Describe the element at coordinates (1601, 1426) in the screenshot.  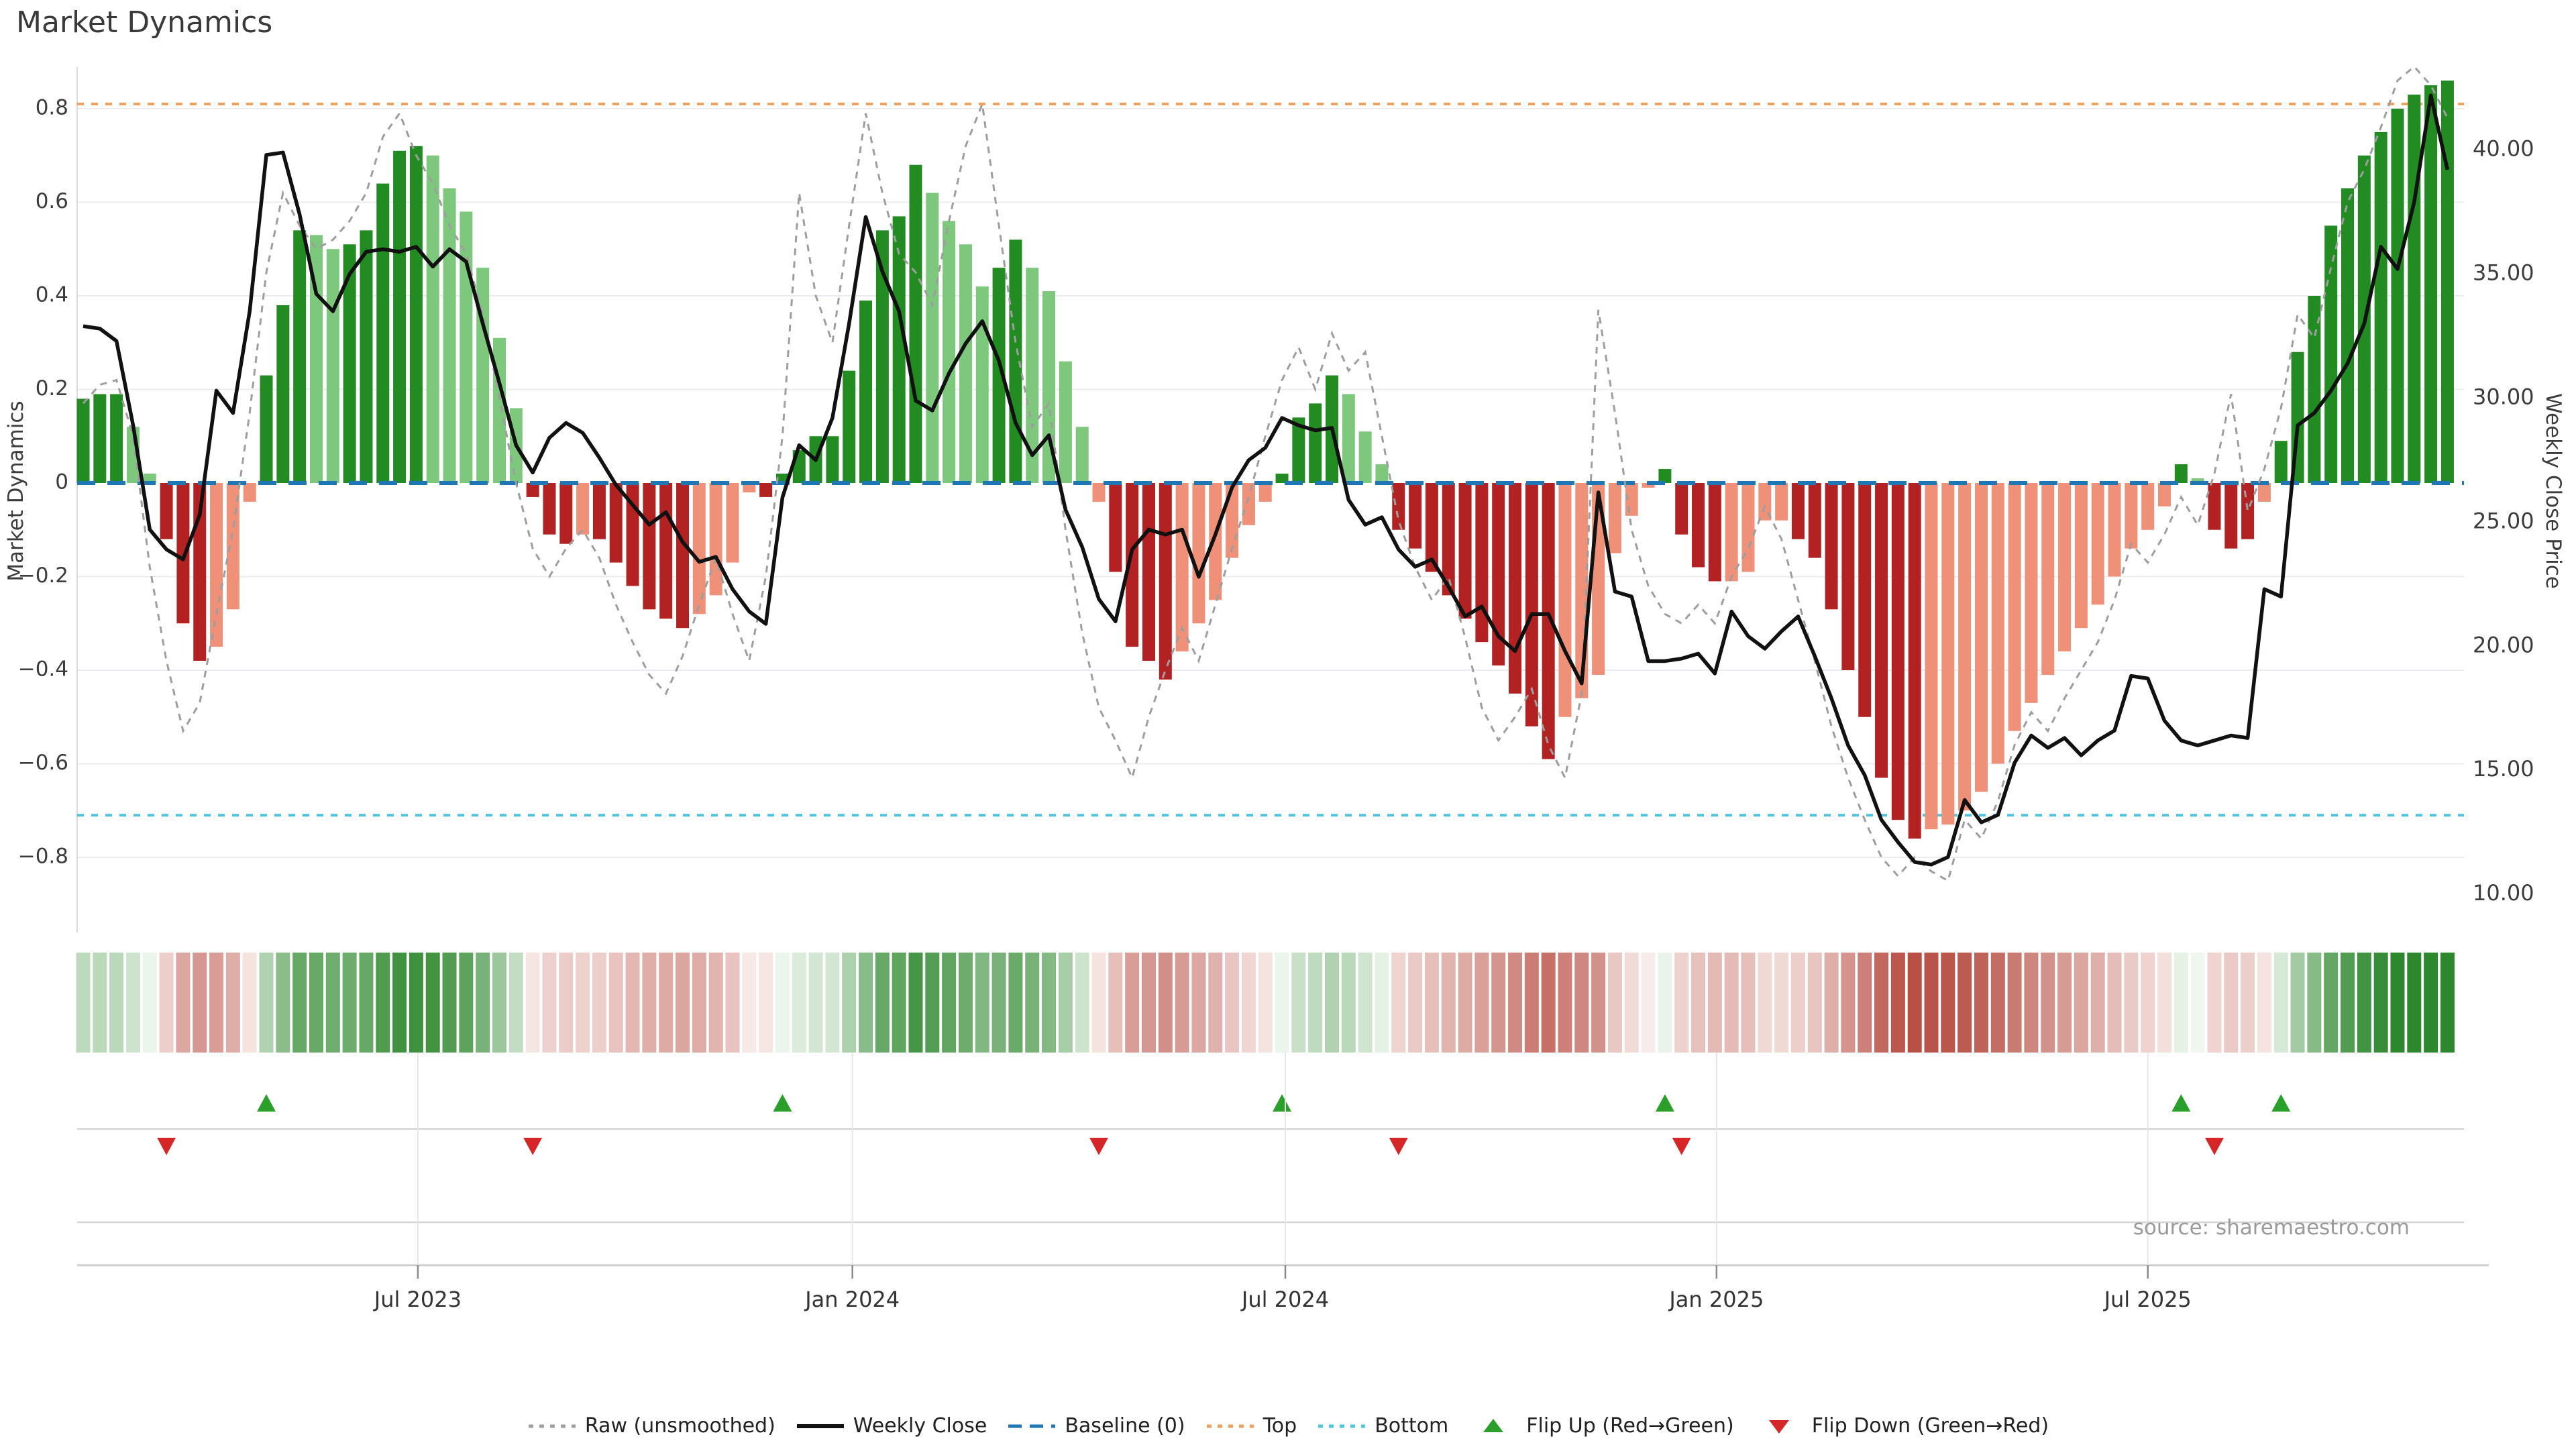
I see `legend-item-6: Flip Up (Red→Green)` at that location.